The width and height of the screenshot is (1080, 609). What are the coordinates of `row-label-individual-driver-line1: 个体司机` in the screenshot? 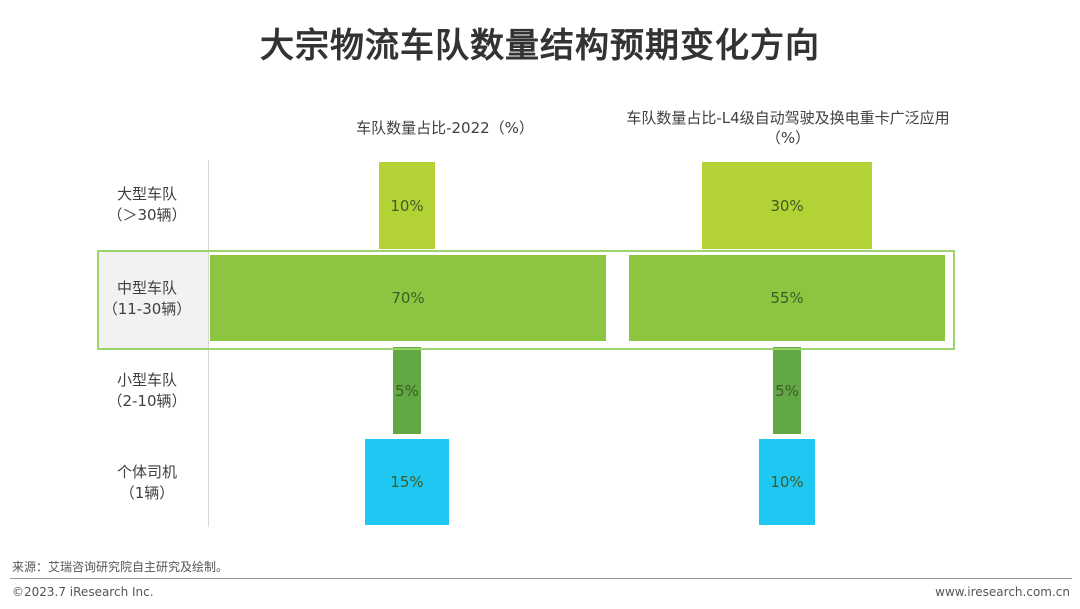 It's located at (146, 472).